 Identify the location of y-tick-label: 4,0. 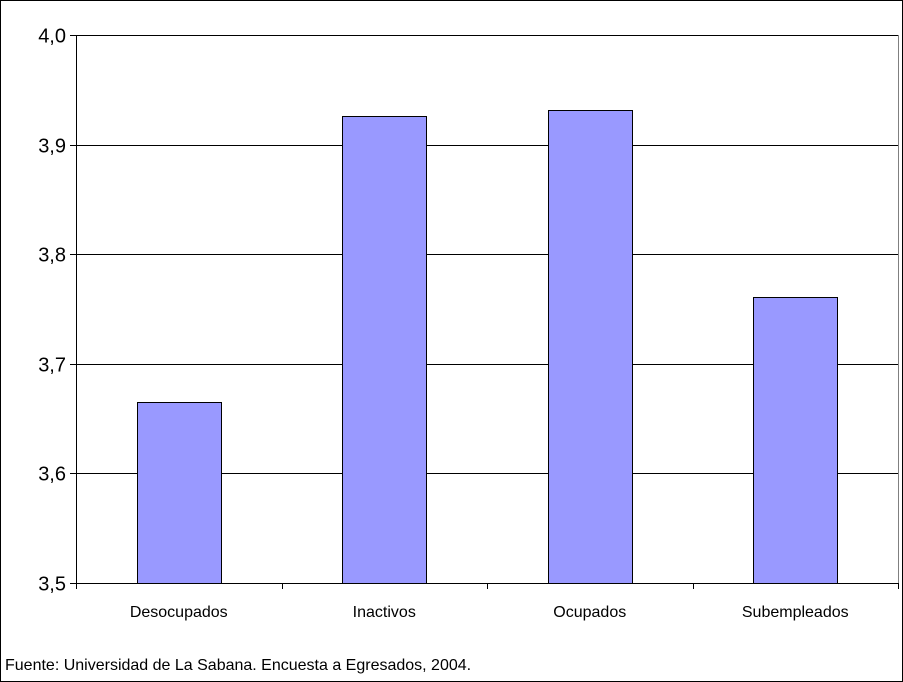
(52, 37).